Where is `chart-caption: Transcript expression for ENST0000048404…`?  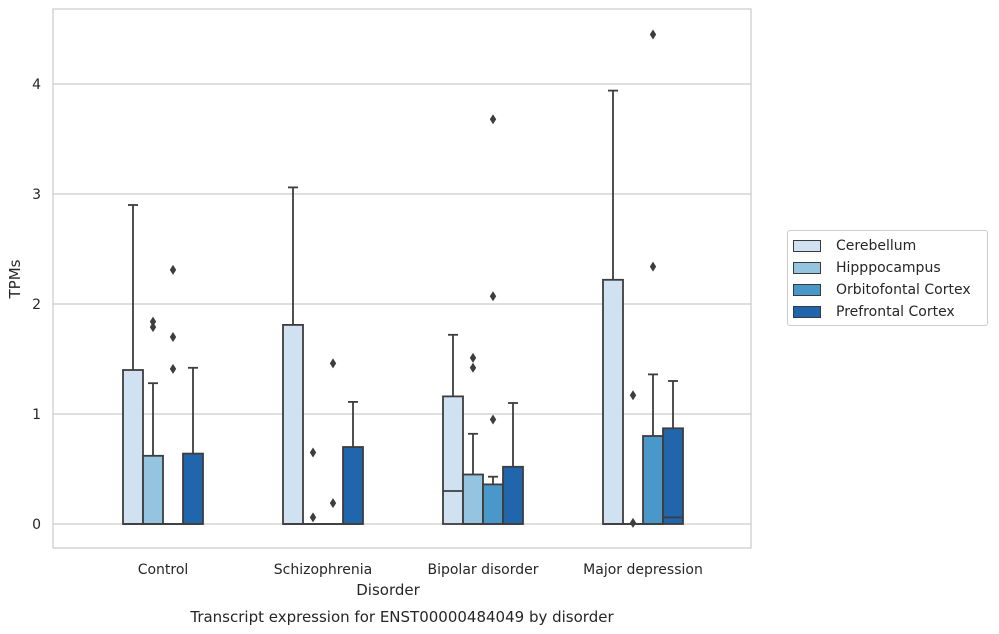
chart-caption: Transcript expression for ENST0000048404… is located at coordinates (401, 617).